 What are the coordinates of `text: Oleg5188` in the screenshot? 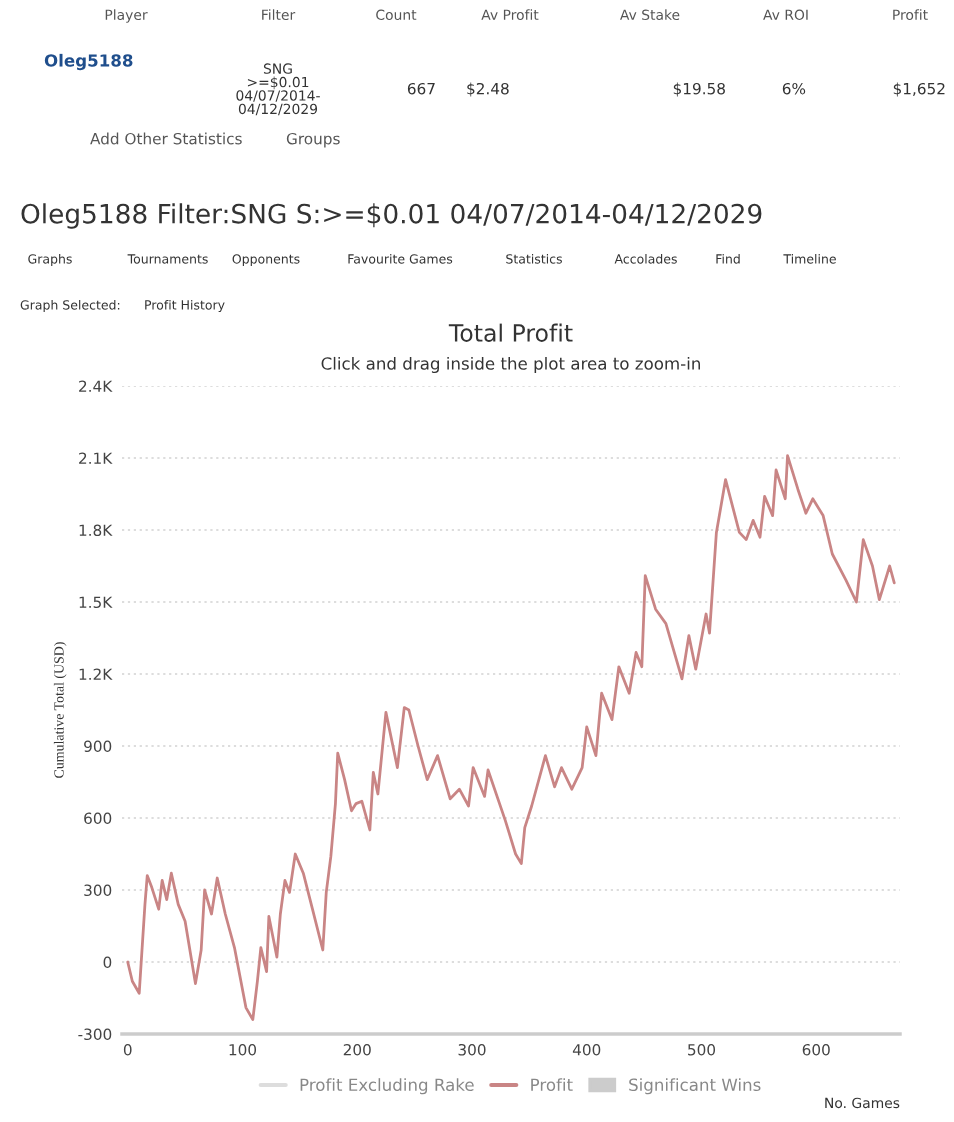 It's located at (88, 62).